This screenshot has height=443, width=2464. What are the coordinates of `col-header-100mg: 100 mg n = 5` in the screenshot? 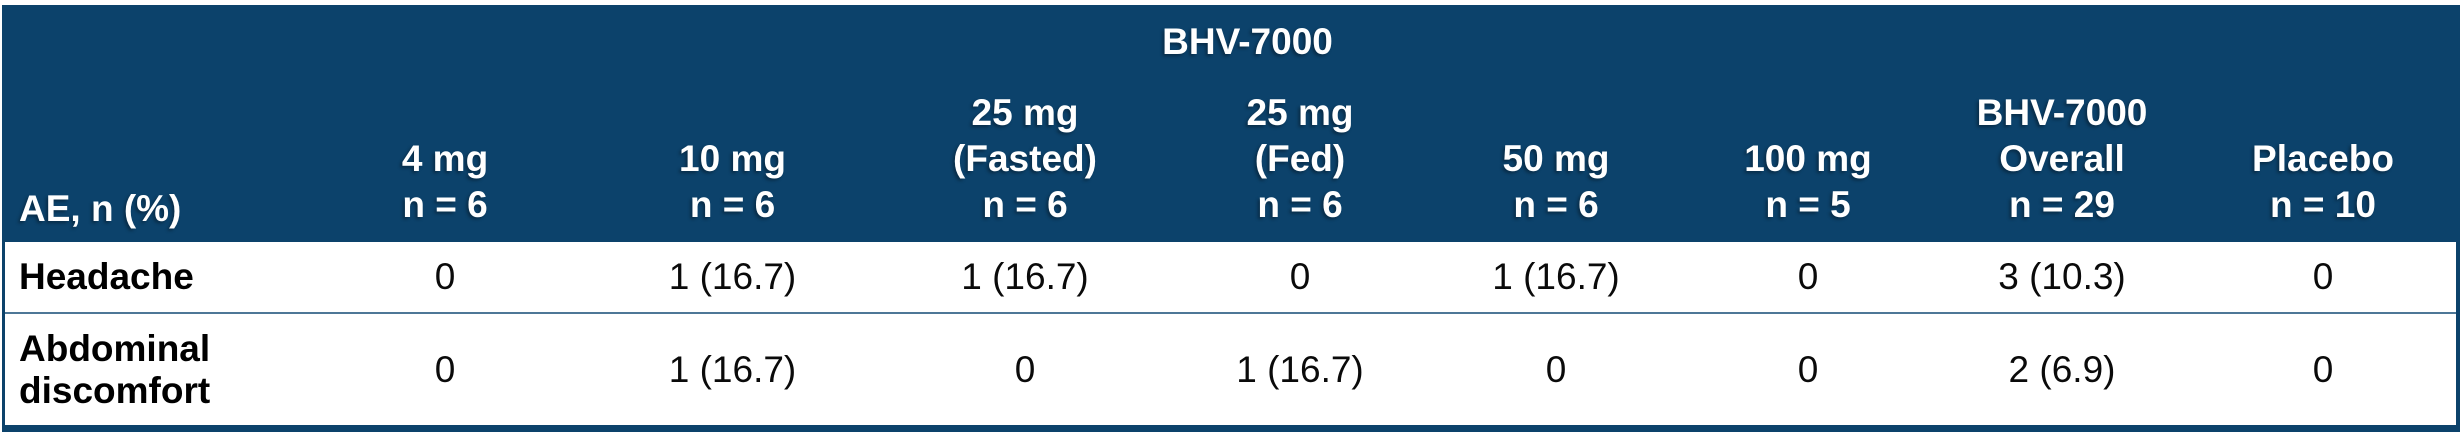 It's located at (1808, 189).